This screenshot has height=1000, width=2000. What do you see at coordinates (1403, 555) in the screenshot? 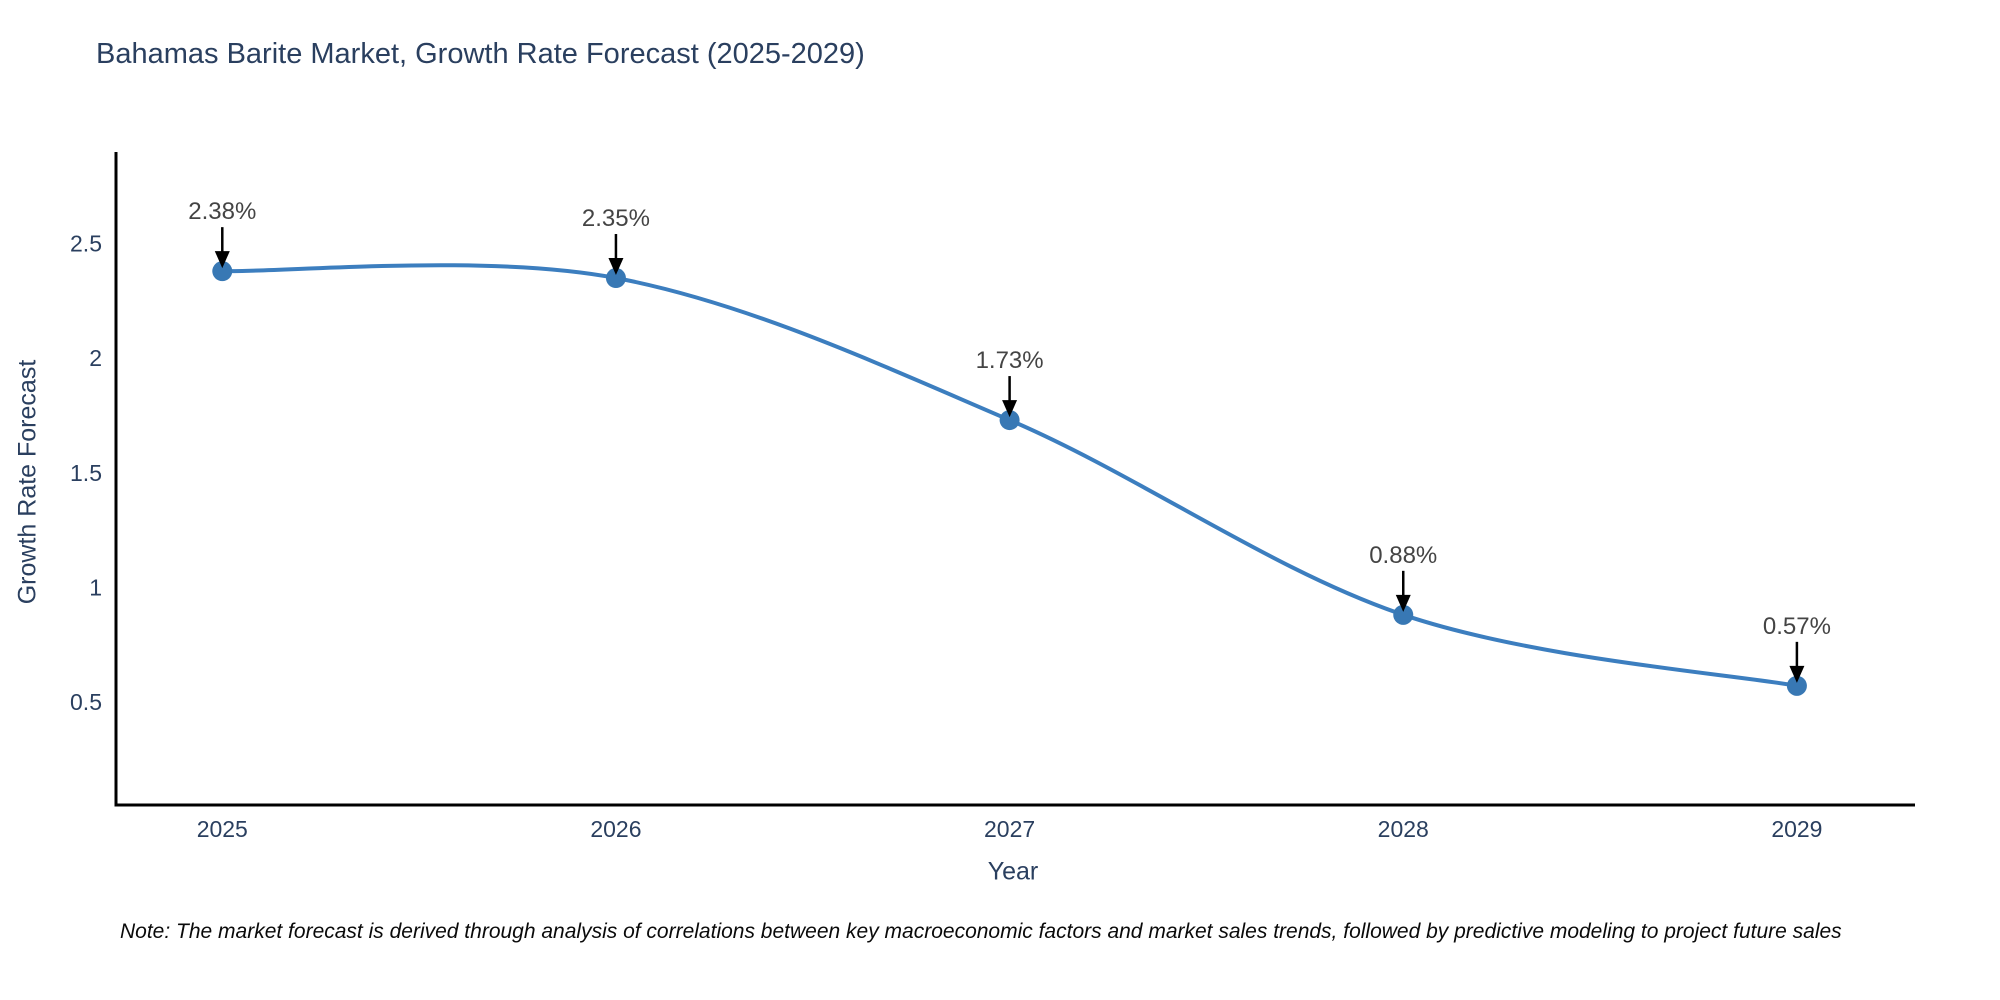
I see `annotation-label: 0.88%` at bounding box center [1403, 555].